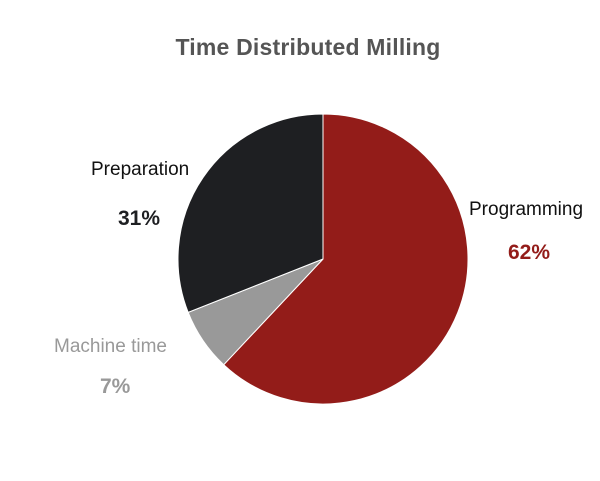  What do you see at coordinates (115, 386) in the screenshot?
I see `slice-value-machine-time: 7%` at bounding box center [115, 386].